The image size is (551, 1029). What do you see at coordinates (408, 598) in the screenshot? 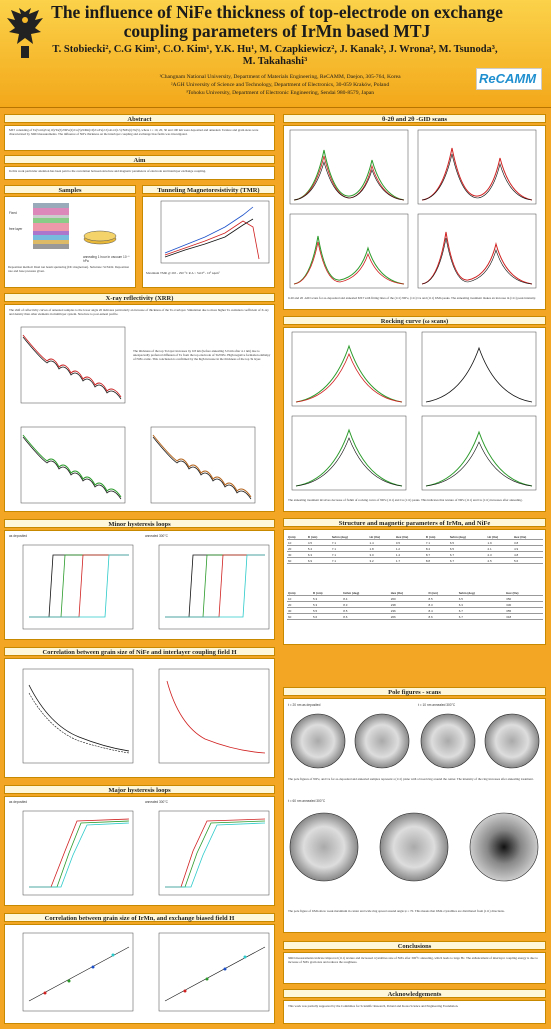
I see `table-cell: 260` at bounding box center [408, 598].